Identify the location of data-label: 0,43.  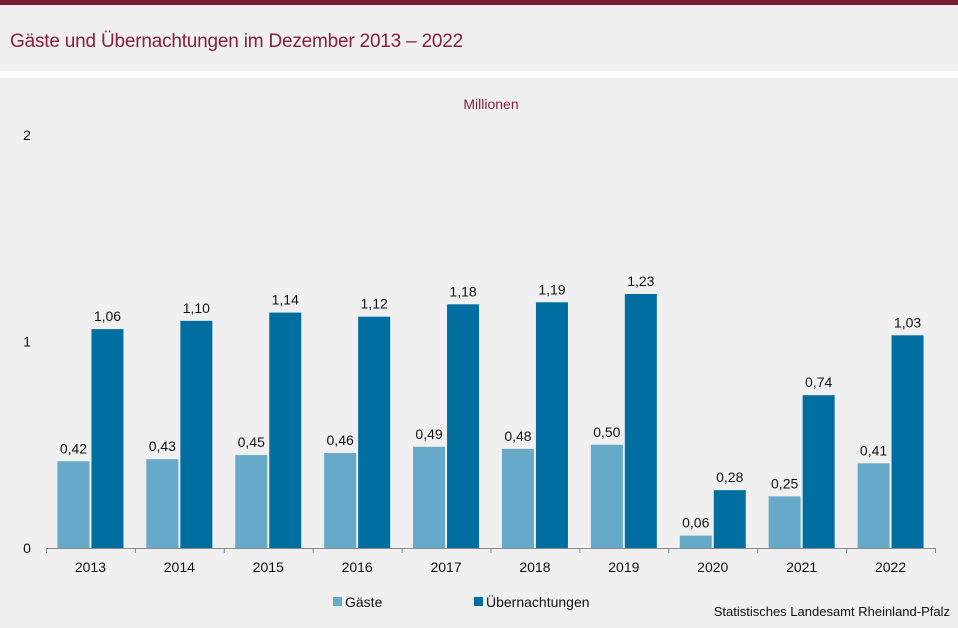
(162, 446).